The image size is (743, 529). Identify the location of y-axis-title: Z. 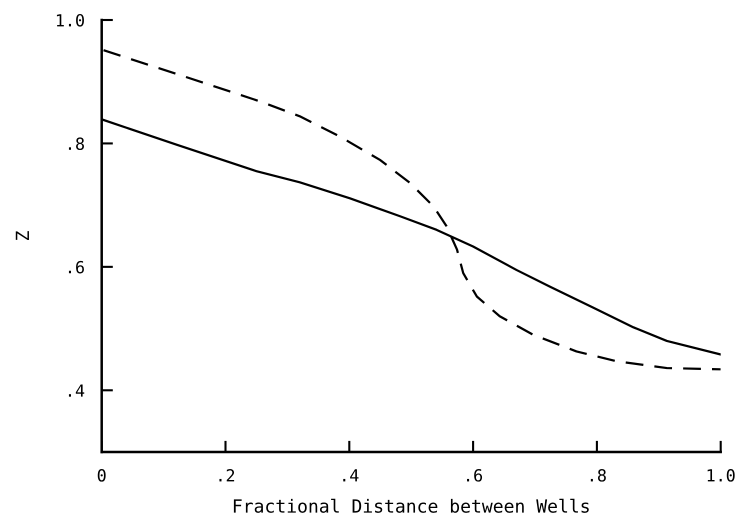
(22, 235).